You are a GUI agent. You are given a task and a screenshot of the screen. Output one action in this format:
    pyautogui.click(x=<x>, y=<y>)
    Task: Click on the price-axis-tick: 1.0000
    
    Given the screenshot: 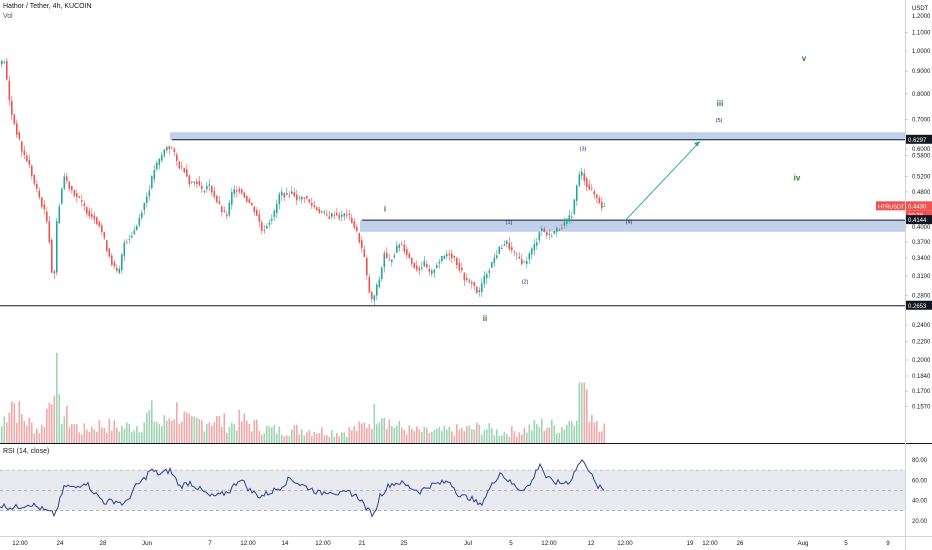 What is the action you would take?
    pyautogui.click(x=921, y=52)
    